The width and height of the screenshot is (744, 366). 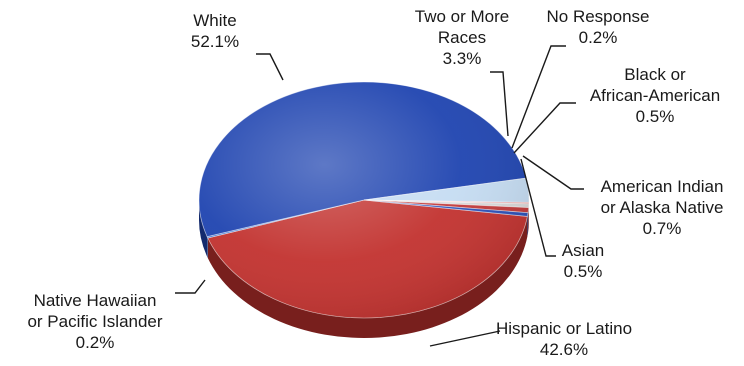 What do you see at coordinates (215, 41) in the screenshot?
I see `data-label-line: 52.1%` at bounding box center [215, 41].